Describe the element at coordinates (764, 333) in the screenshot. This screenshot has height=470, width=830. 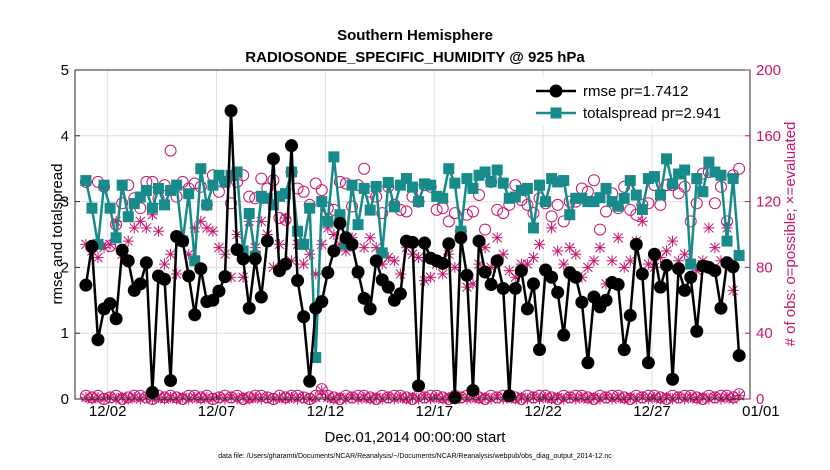
I see `y-right-tick-label: 40` at that location.